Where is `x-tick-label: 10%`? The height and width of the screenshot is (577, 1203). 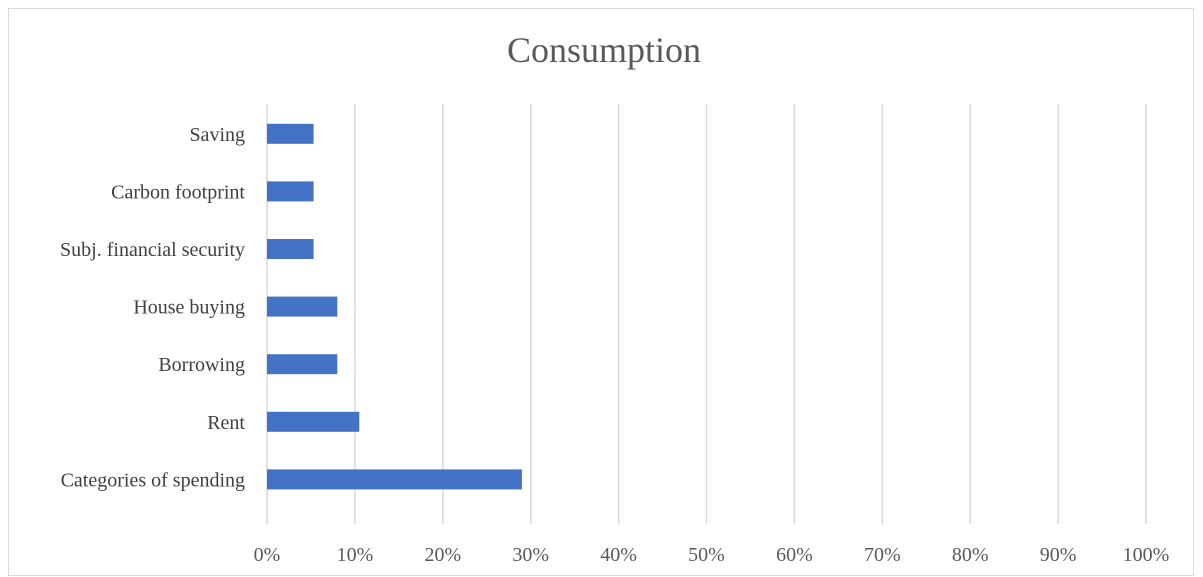 x-tick-label: 10% is located at coordinates (355, 555).